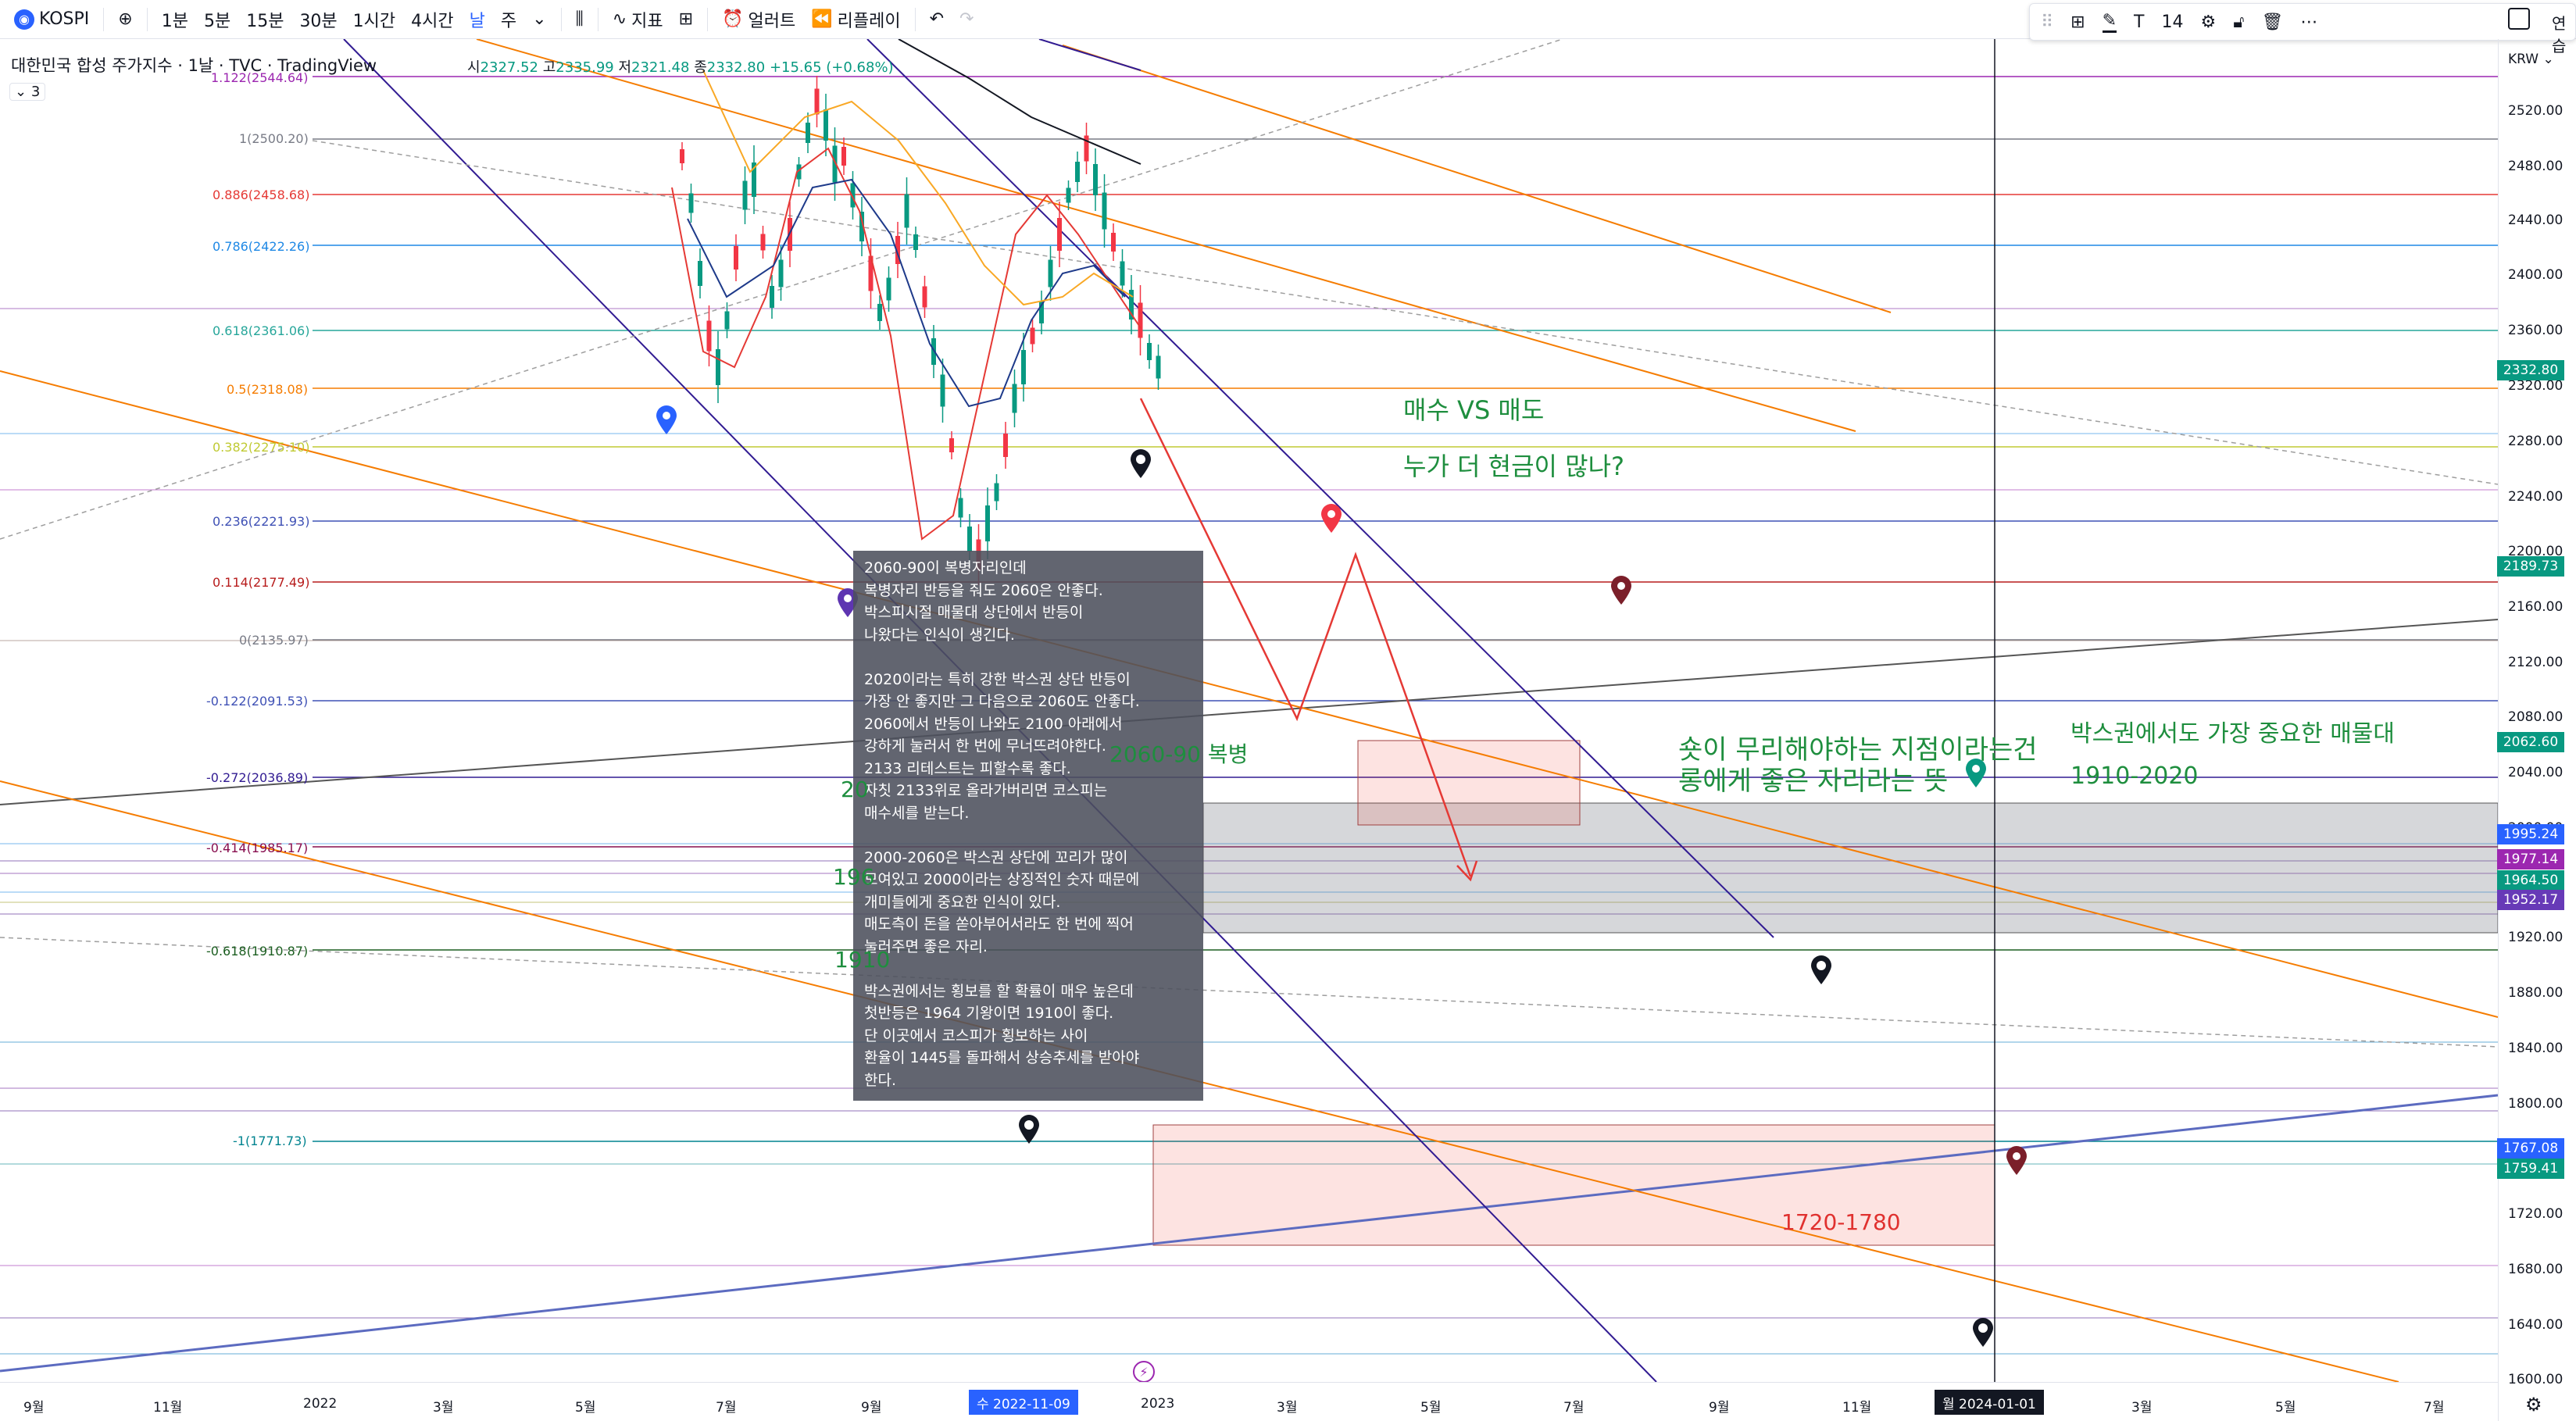 The image size is (2576, 1421). Describe the element at coordinates (2534, 1405) in the screenshot. I see `chart-settings-gear-icon: ⚙` at that location.